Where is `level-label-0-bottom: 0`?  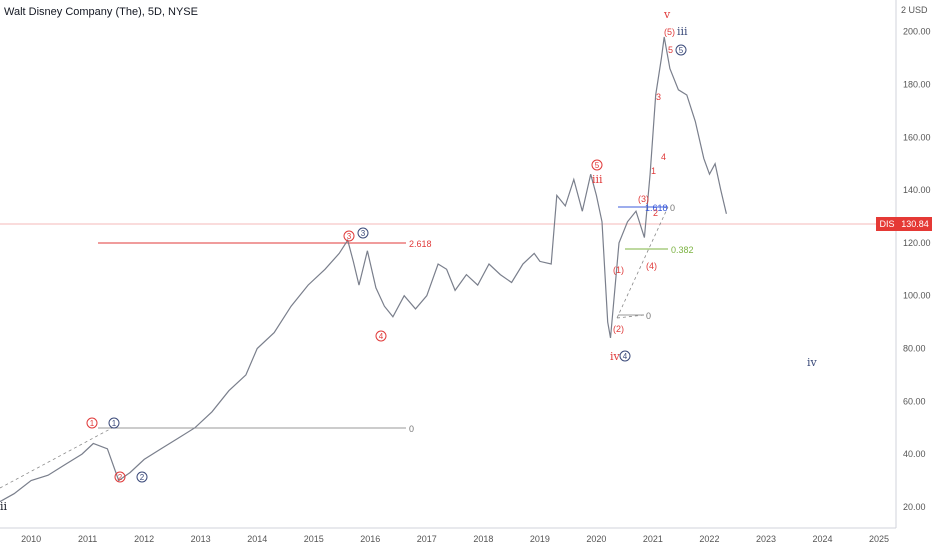 level-label-0-bottom: 0 is located at coordinates (648, 316).